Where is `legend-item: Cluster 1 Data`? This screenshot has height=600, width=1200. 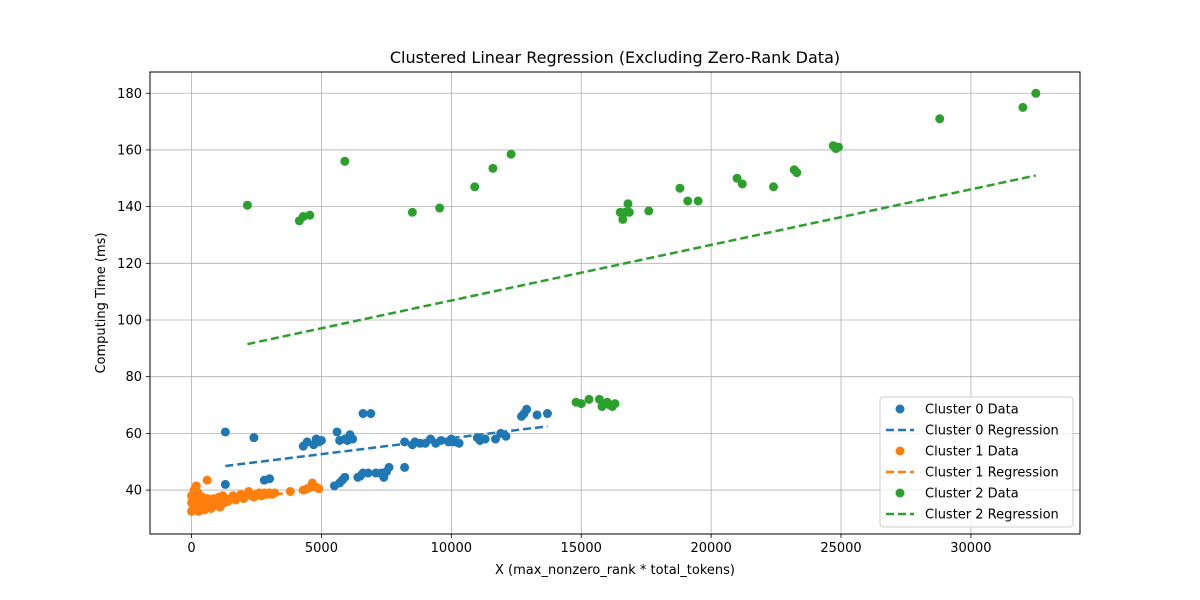 legend-item: Cluster 1 Data is located at coordinates (957, 452).